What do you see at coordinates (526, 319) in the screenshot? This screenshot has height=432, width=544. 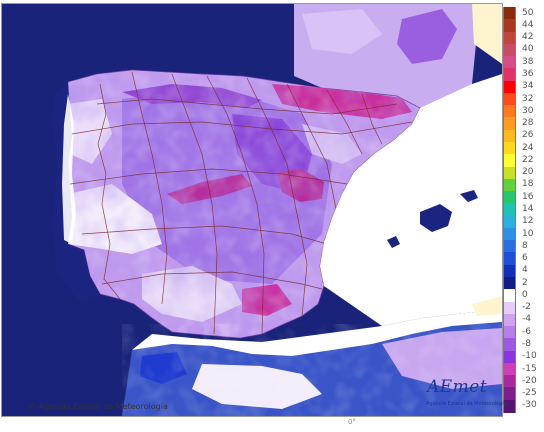 I see `legend-label: -4` at bounding box center [526, 319].